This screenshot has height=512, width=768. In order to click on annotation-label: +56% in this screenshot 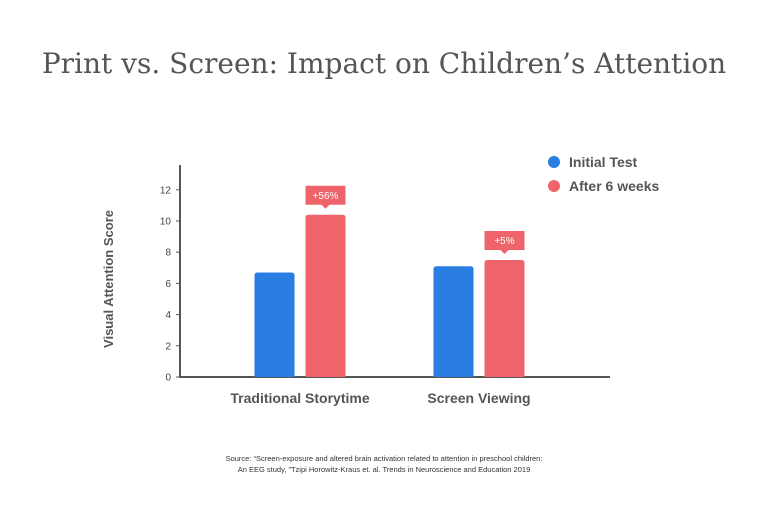, I will do `click(326, 196)`.